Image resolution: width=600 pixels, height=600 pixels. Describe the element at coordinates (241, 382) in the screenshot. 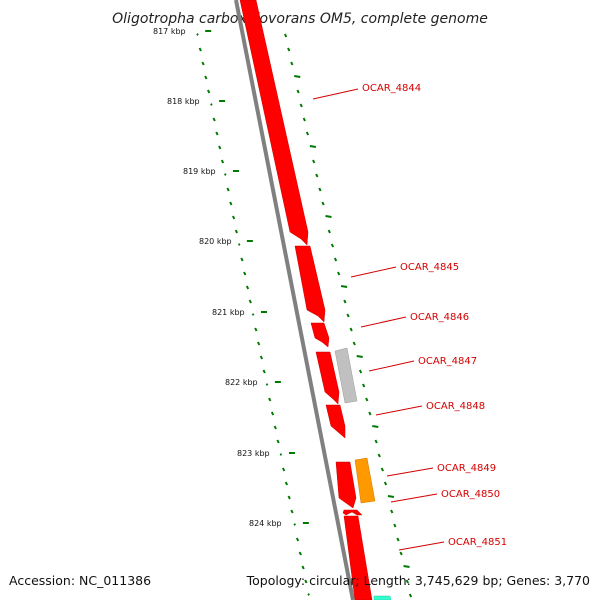

I see `tick-label: 822 kbp` at that location.